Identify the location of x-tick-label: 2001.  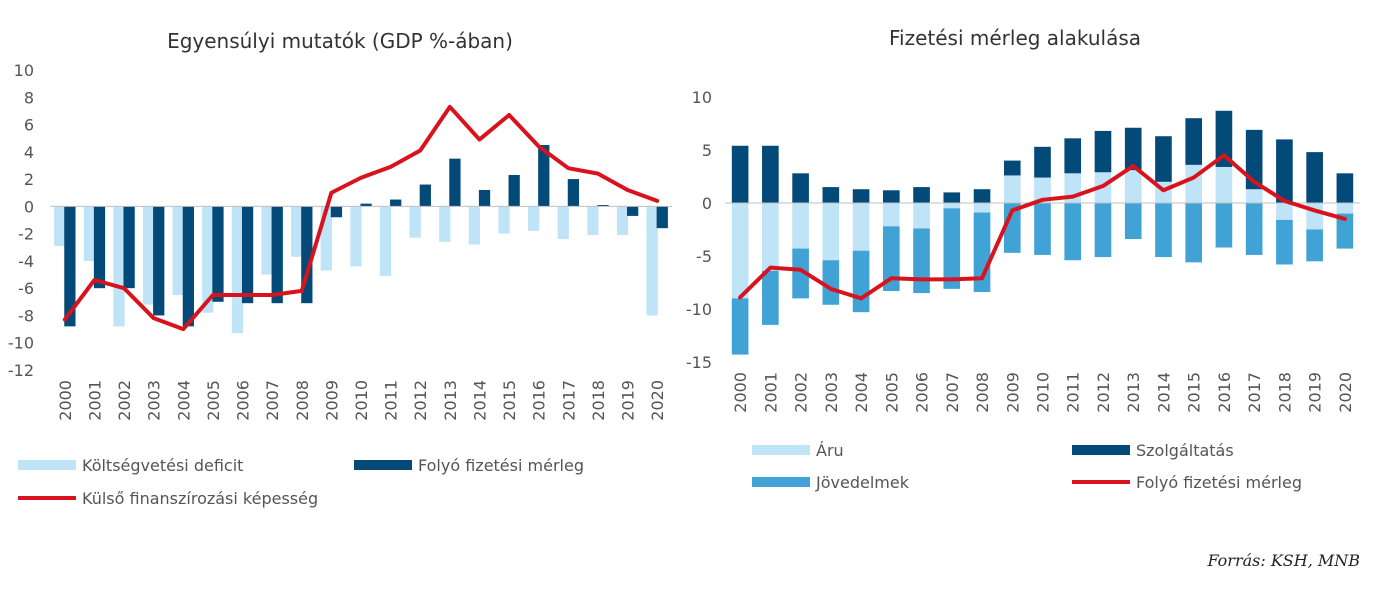
(94, 400).